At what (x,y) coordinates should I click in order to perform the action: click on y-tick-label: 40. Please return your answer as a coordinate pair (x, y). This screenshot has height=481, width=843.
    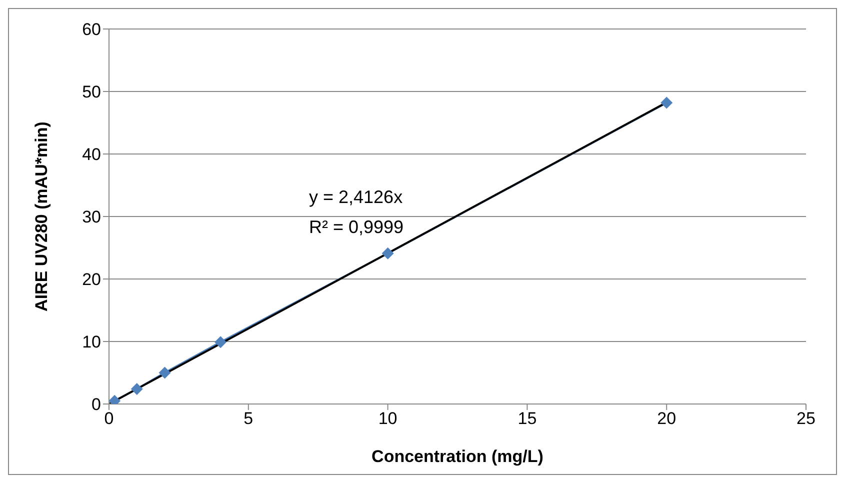
    Looking at the image, I should click on (91, 154).